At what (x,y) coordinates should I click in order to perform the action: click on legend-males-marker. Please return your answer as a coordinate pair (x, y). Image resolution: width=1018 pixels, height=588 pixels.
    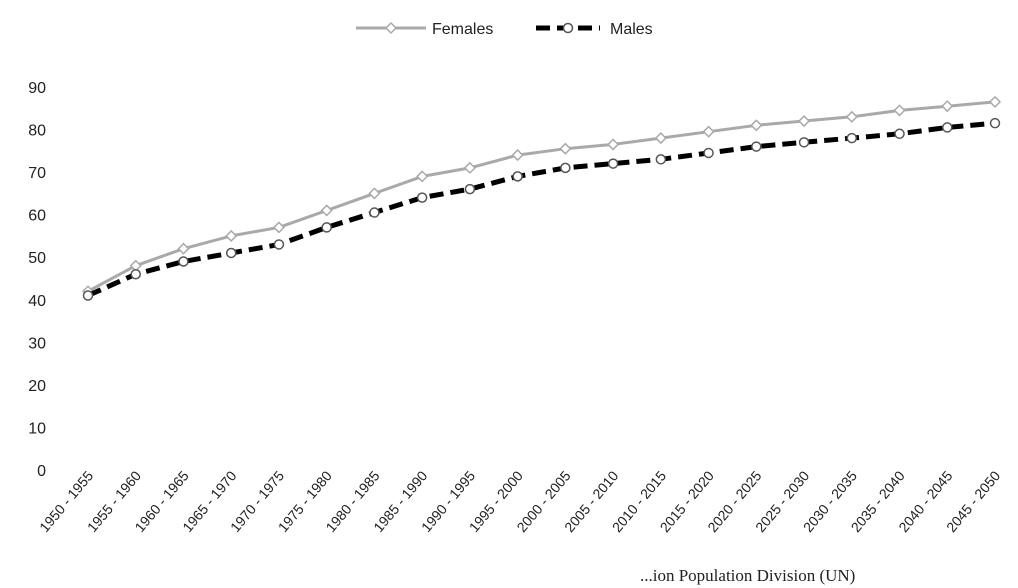
    Looking at the image, I should click on (568, 28).